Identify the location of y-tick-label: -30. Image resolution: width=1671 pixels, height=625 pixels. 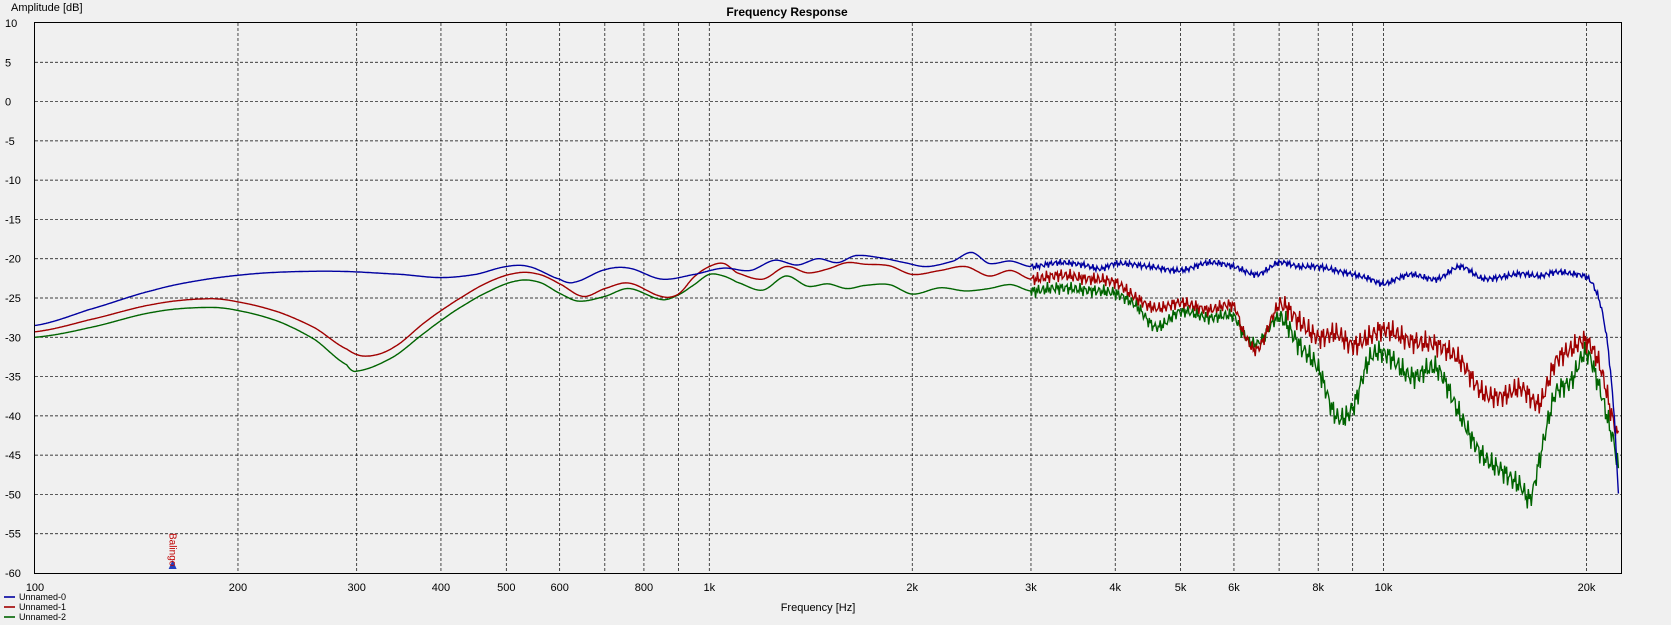
(13, 338).